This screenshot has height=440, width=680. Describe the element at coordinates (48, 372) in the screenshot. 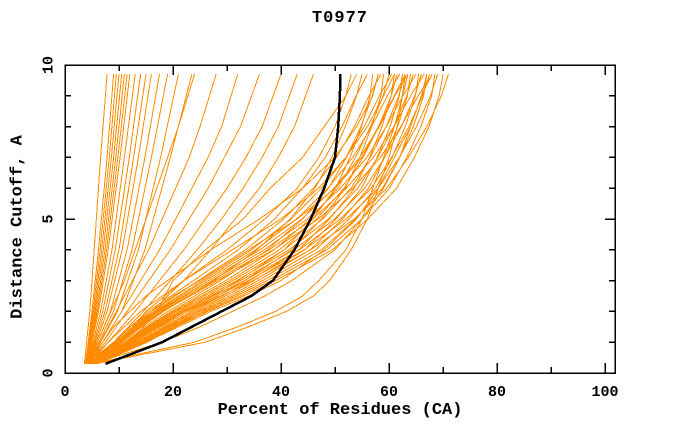

I see `y-tick-label: 0` at that location.